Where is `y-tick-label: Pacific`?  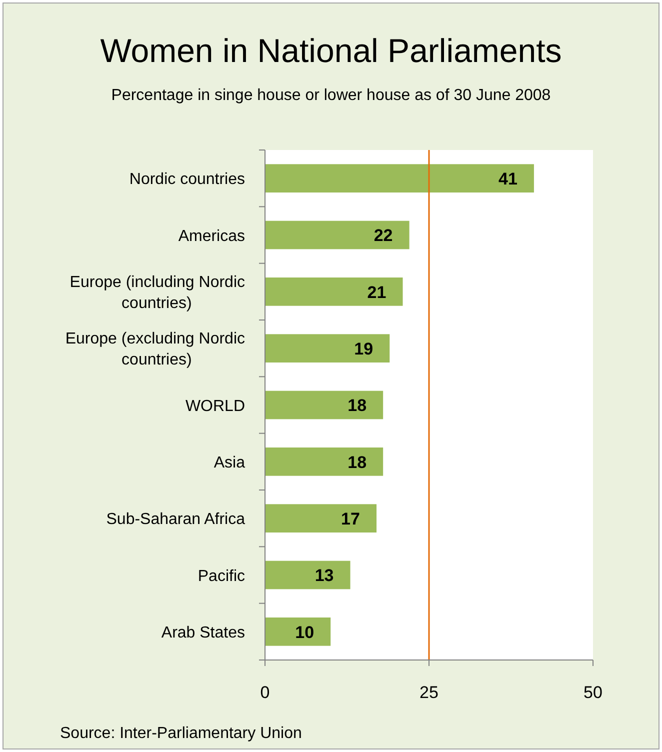
y-tick-label: Pacific is located at coordinates (221, 576).